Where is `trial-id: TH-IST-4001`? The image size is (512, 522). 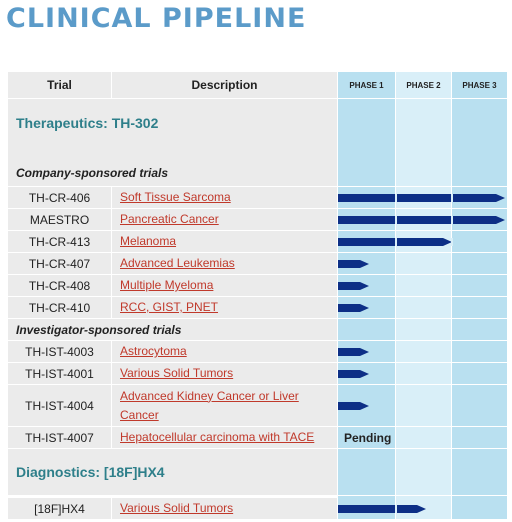 trial-id: TH-IST-4001 is located at coordinates (59, 373).